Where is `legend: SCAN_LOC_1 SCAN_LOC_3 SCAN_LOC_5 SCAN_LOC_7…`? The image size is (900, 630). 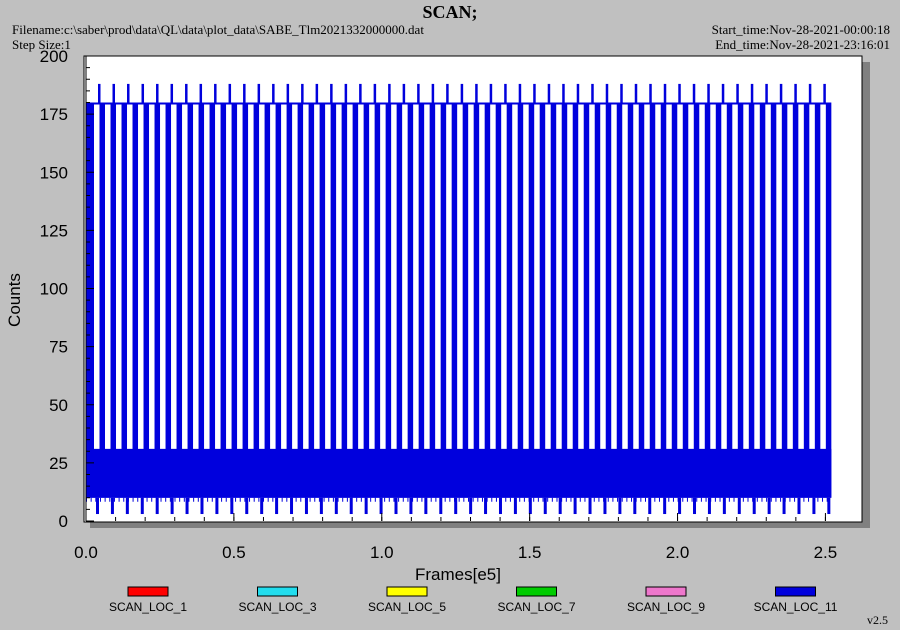
legend: SCAN_LOC_1 SCAN_LOC_3 SCAN_LOC_5 SCAN_LOC_7… is located at coordinates (473, 600).